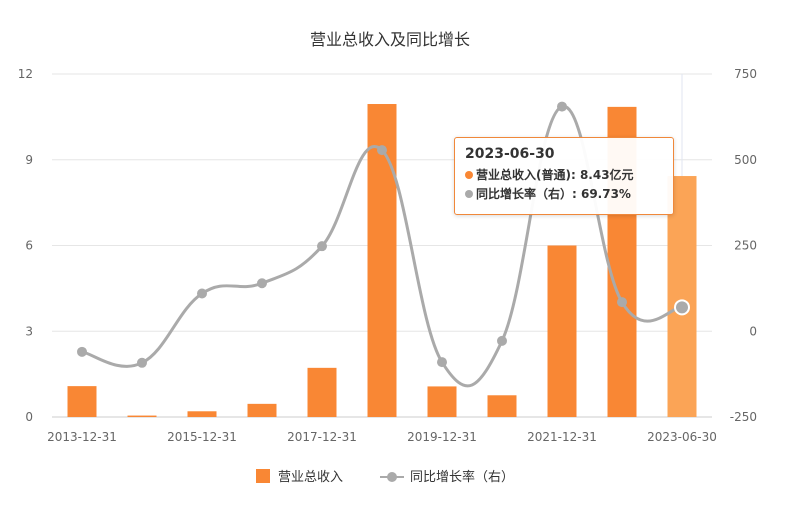 This screenshot has width=805, height=505. Describe the element at coordinates (29, 246) in the screenshot. I see `y-left-tick-label: 6` at that location.